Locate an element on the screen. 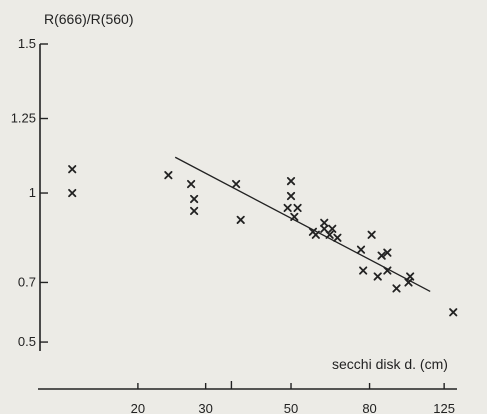  x-tick-label: 50 is located at coordinates (291, 407).